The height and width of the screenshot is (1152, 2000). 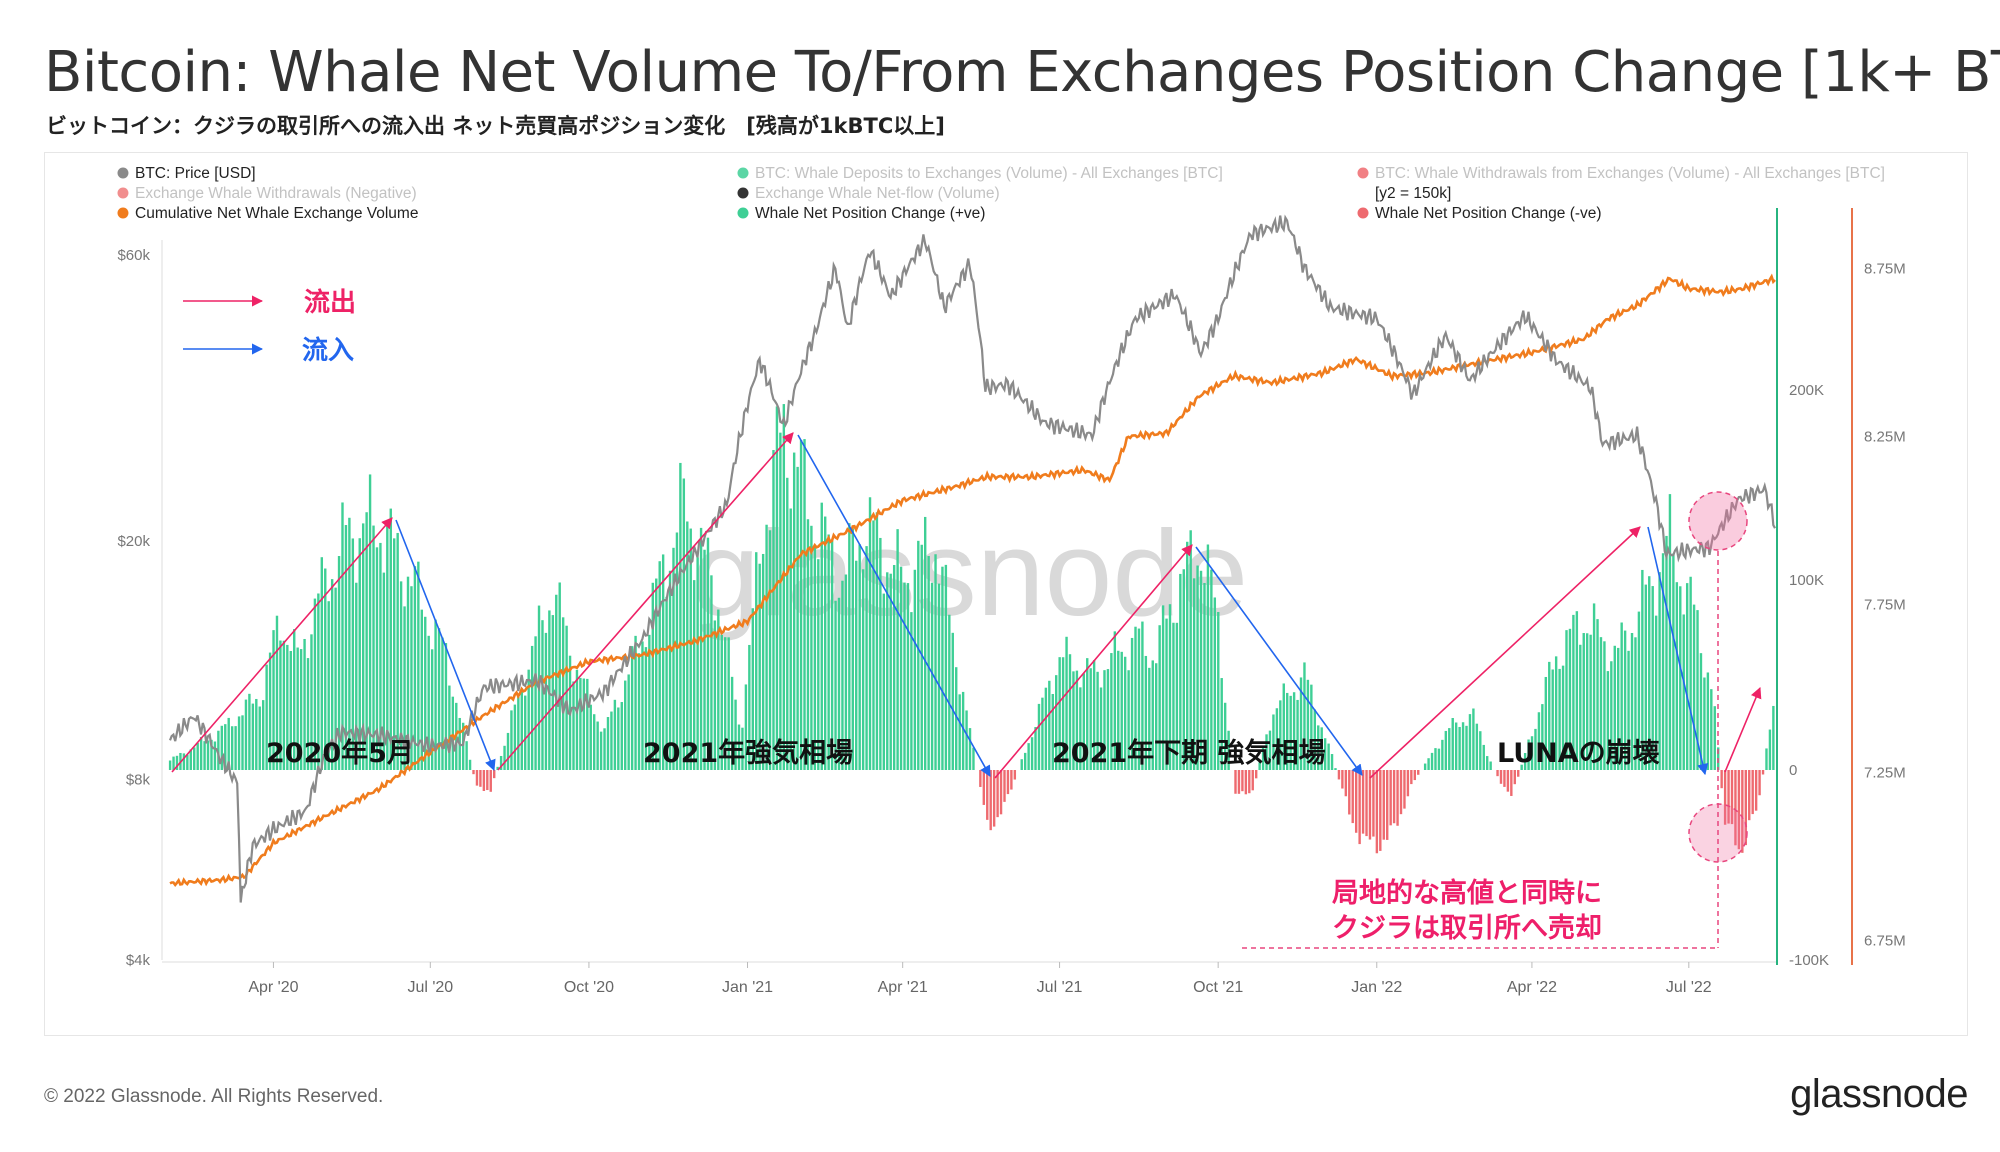 What do you see at coordinates (589, 987) in the screenshot?
I see `x-tick-label: Oct '20` at bounding box center [589, 987].